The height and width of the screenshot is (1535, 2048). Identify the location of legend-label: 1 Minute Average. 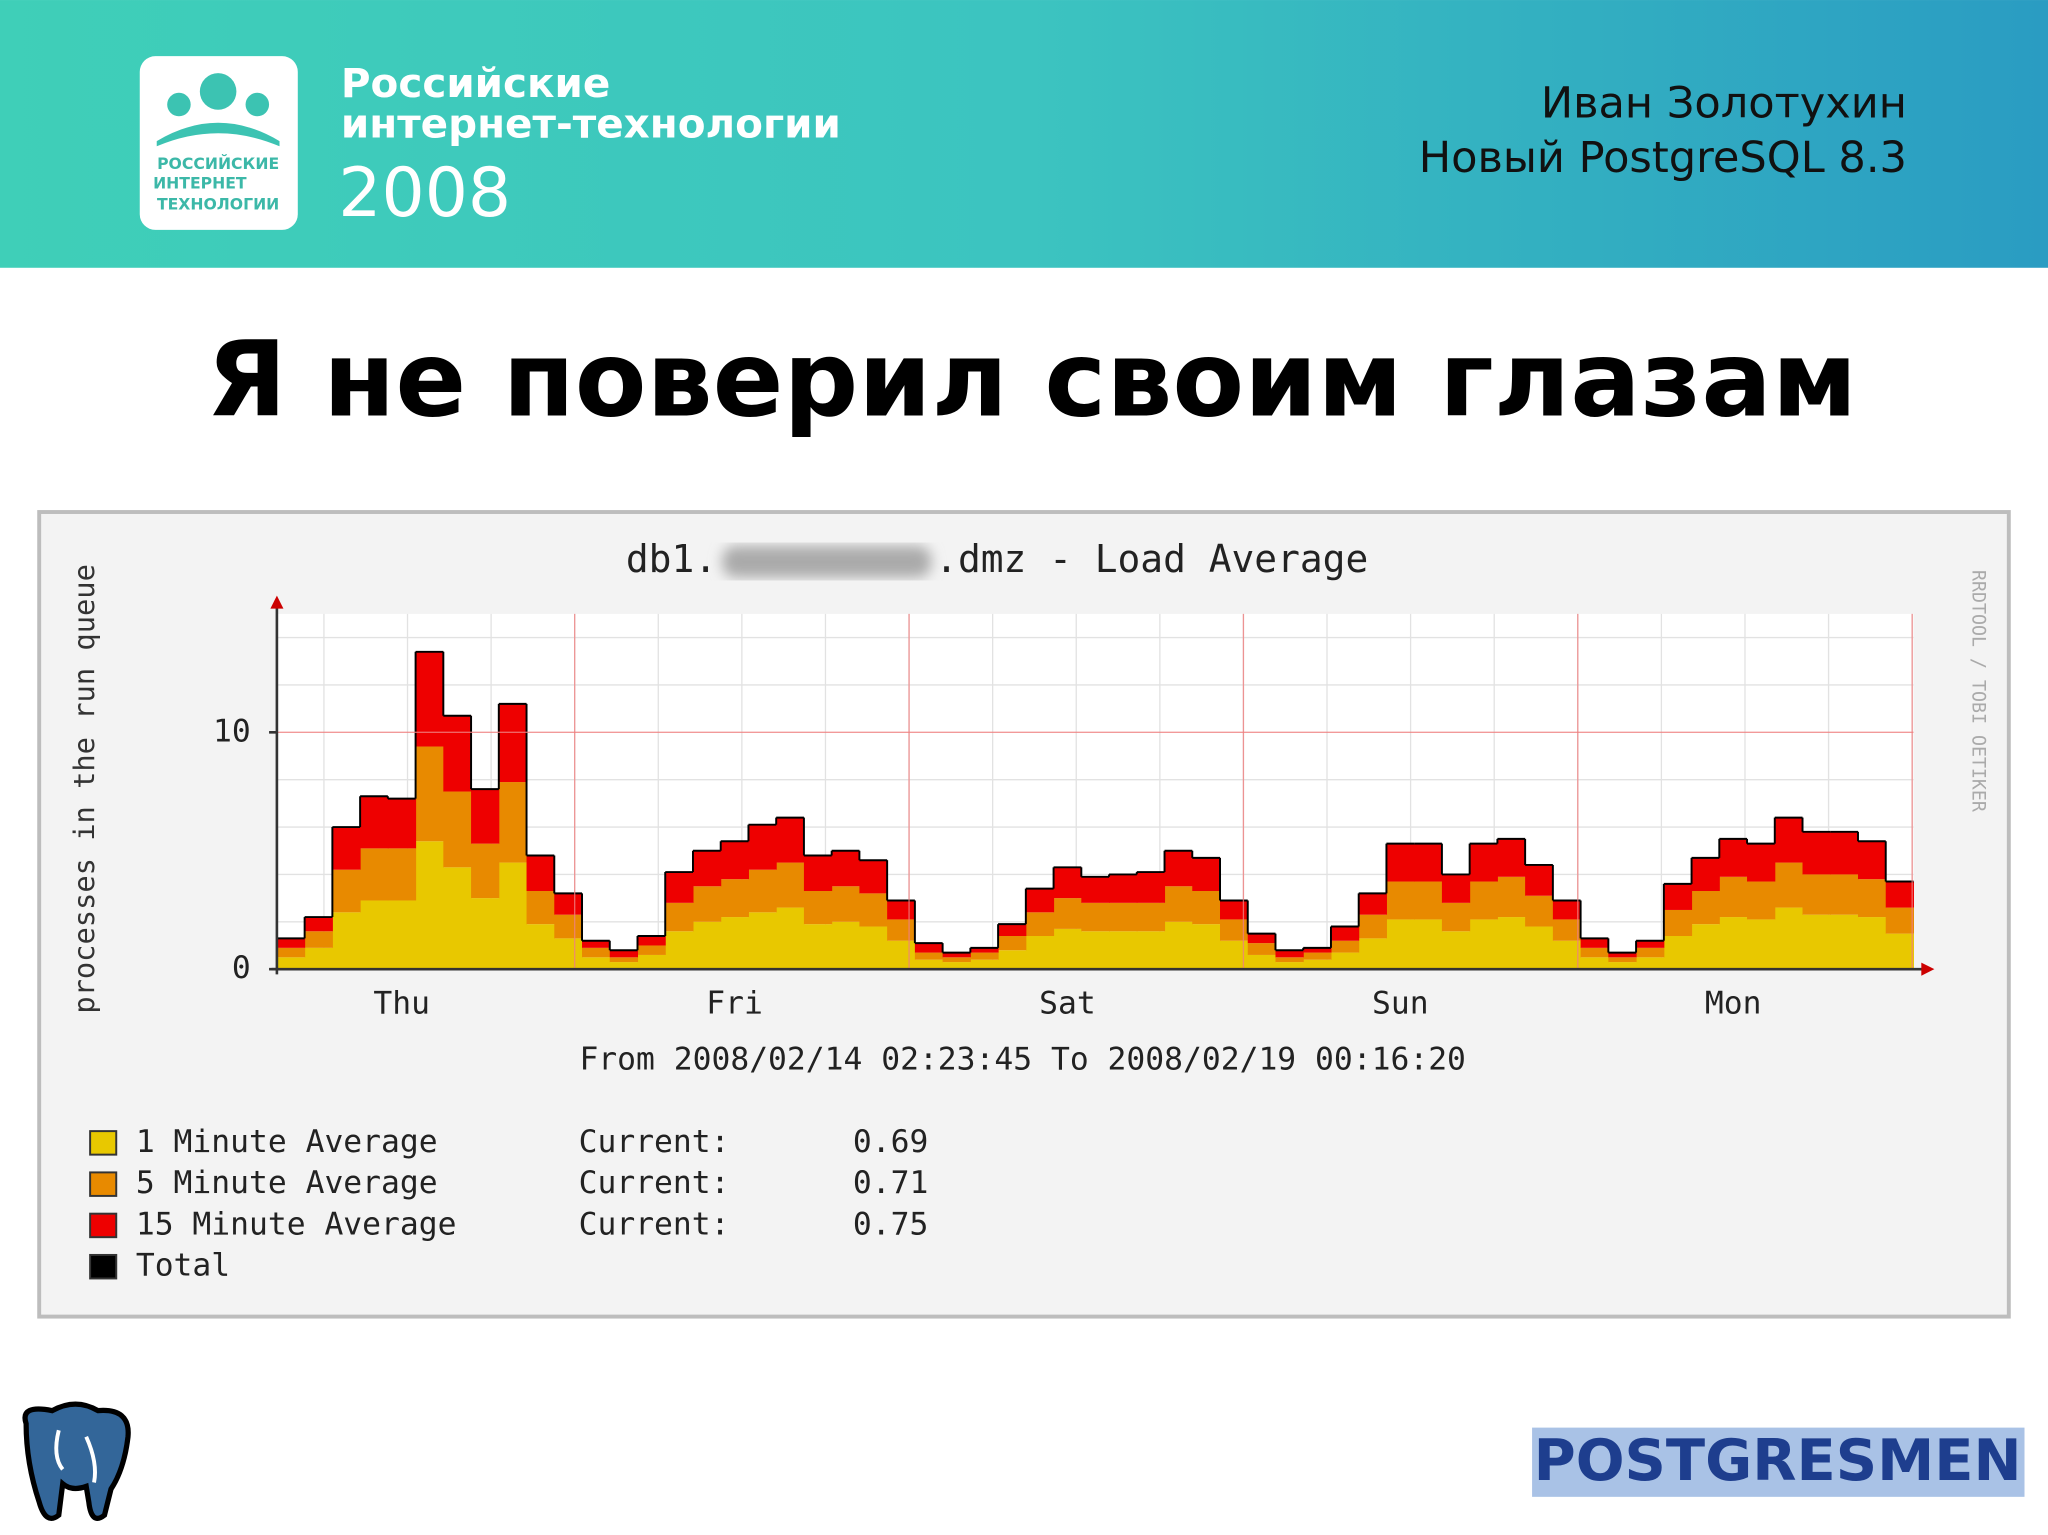
(287, 1142).